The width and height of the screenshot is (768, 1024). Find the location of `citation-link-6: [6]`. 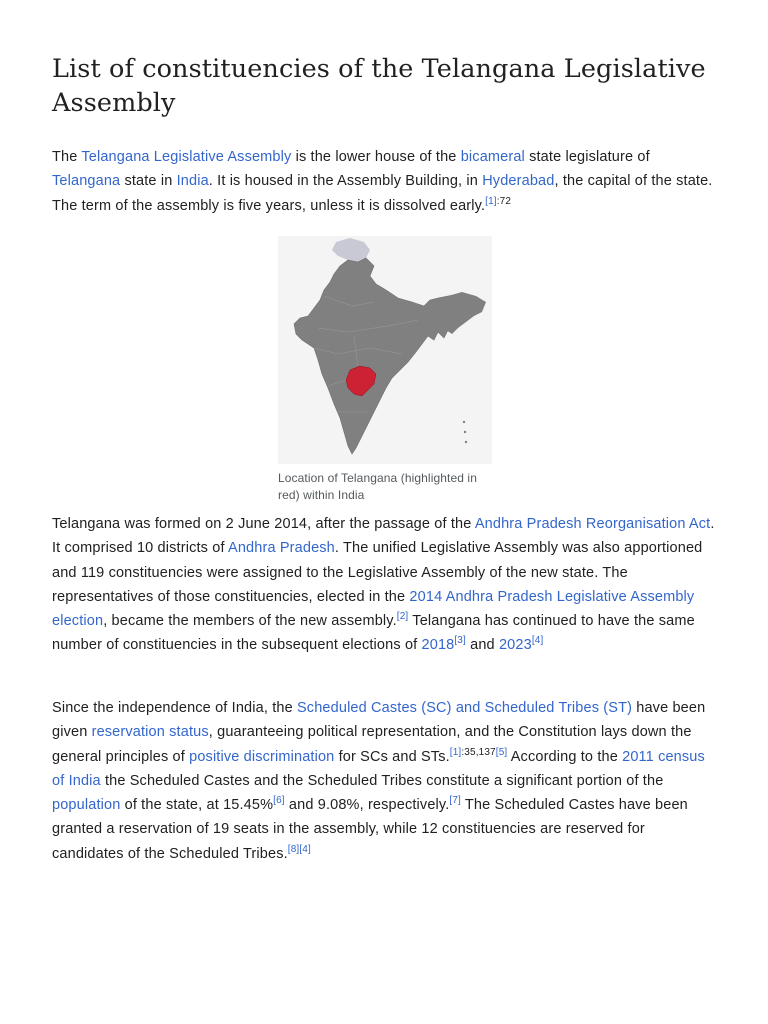

citation-link-6: [6] is located at coordinates (279, 801).